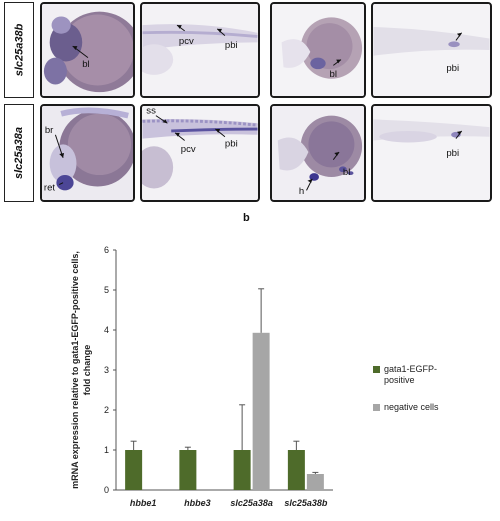 Image resolution: width=500 pixels, height=521 pixels. What do you see at coordinates (106, 290) in the screenshot?
I see `y-tick-label: 5` at bounding box center [106, 290].